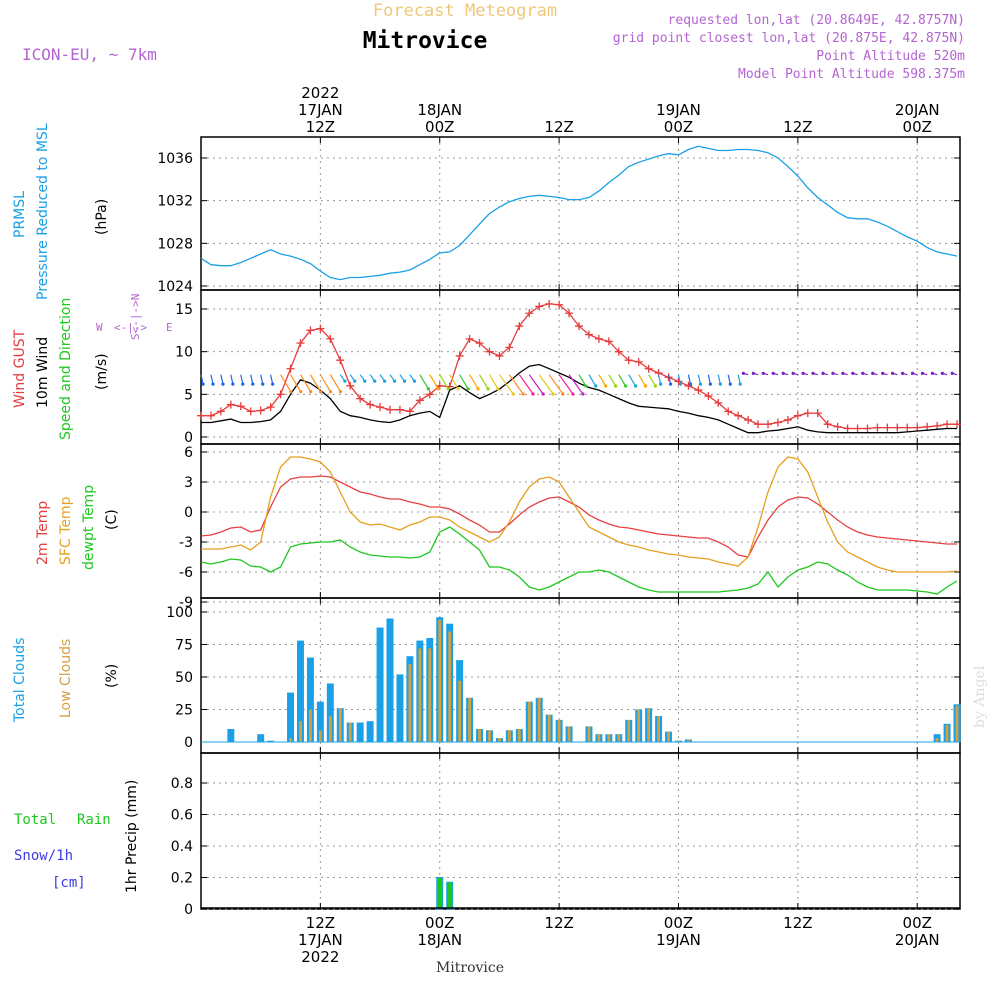 The width and height of the screenshot is (1000, 1000). I want to click on series-line-2m-temp, so click(578, 516).